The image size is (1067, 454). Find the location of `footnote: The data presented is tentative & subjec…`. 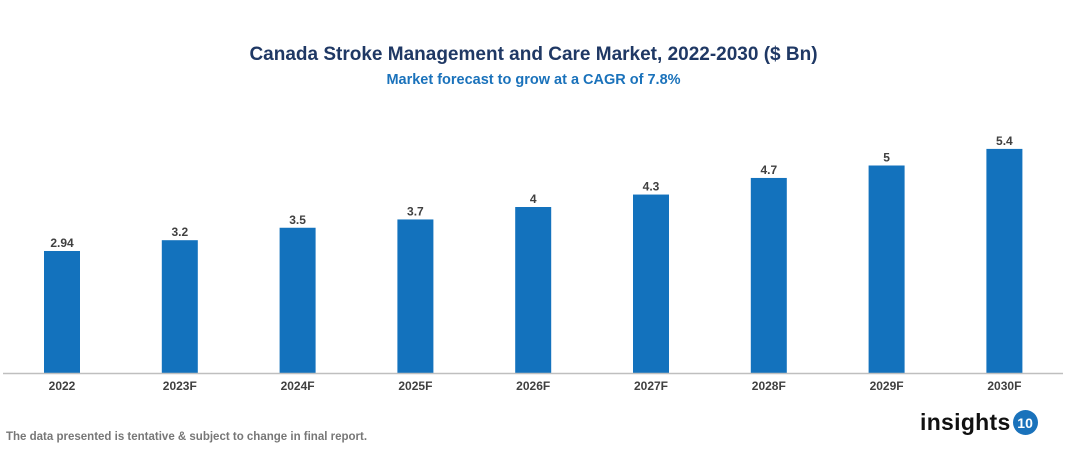

footnote: The data presented is tentative & subjec… is located at coordinates (187, 437).